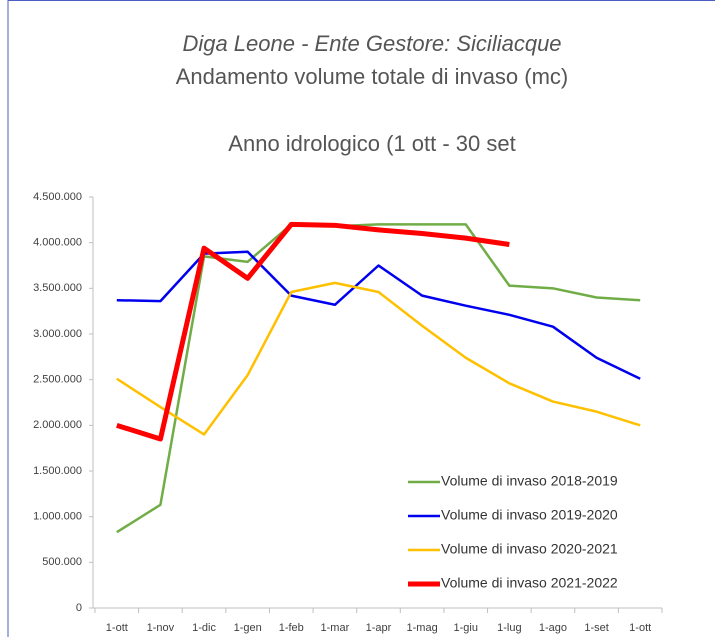  Describe the element at coordinates (371, 143) in the screenshot. I see `chart-title: Anno idrologico (1 ott - 30 set` at that location.